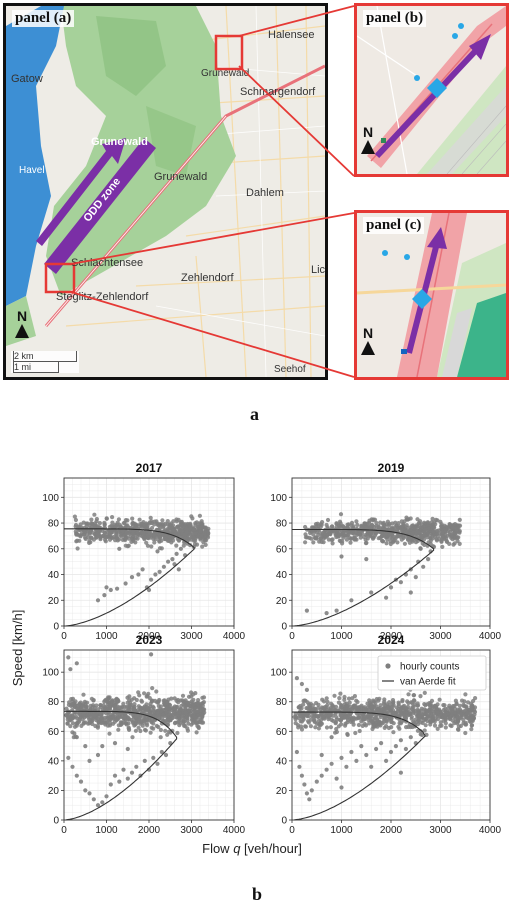 This screenshot has height=909, width=512. I want to click on inset-c-north-label: N, so click(368, 333).